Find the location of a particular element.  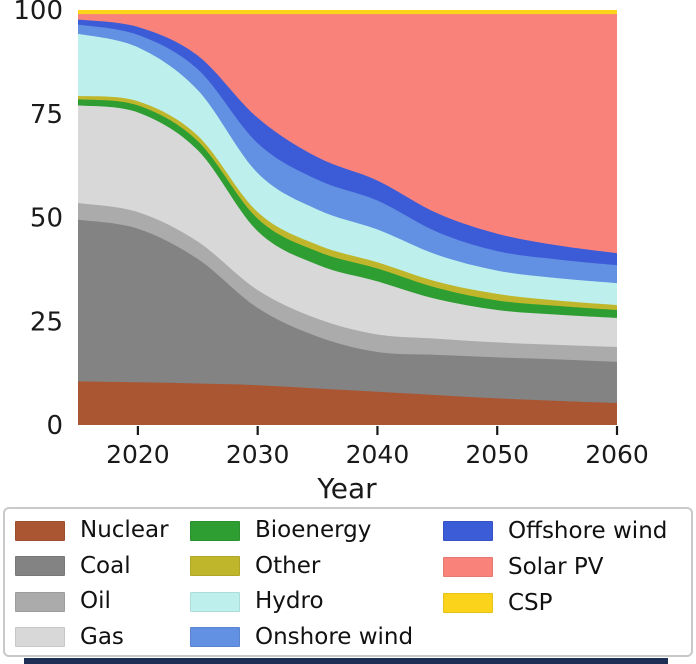

legend-item-other: Other is located at coordinates (316, 567).